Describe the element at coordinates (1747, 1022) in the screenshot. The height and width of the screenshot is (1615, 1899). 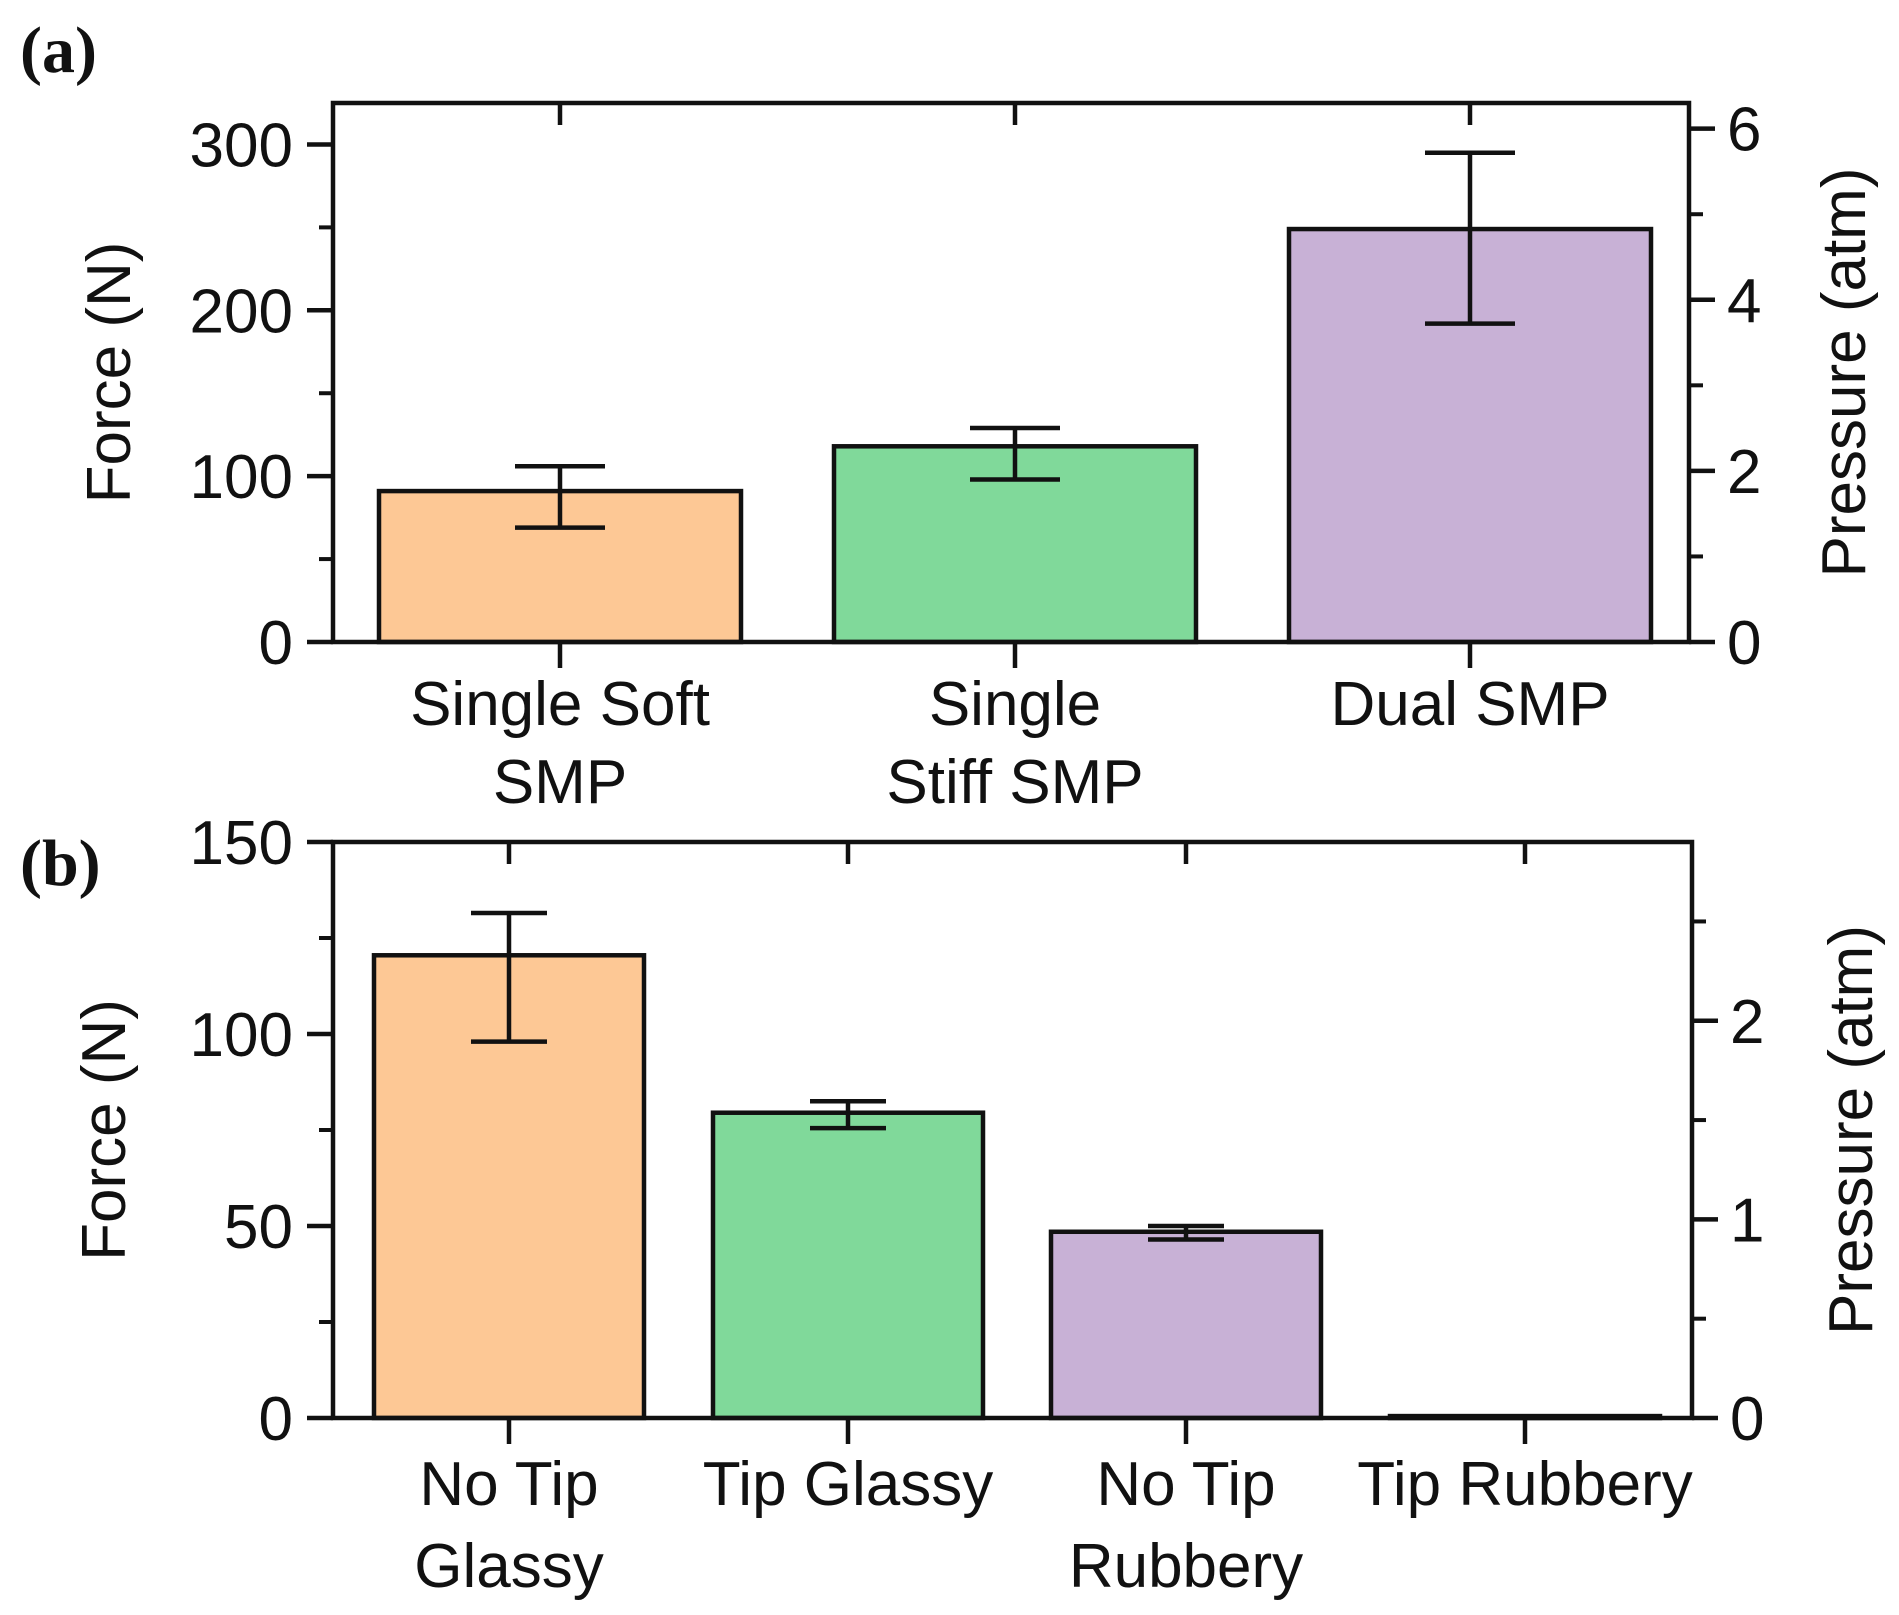
I see `panel-b-yaxis-right-tick-label-2: 2` at that location.